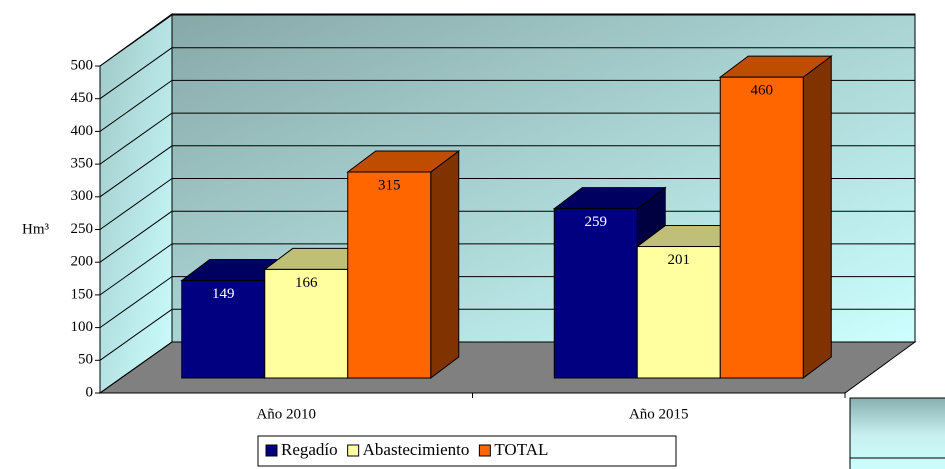 This screenshot has width=945, height=469. I want to click on y-tick-label: 450, so click(82, 98).